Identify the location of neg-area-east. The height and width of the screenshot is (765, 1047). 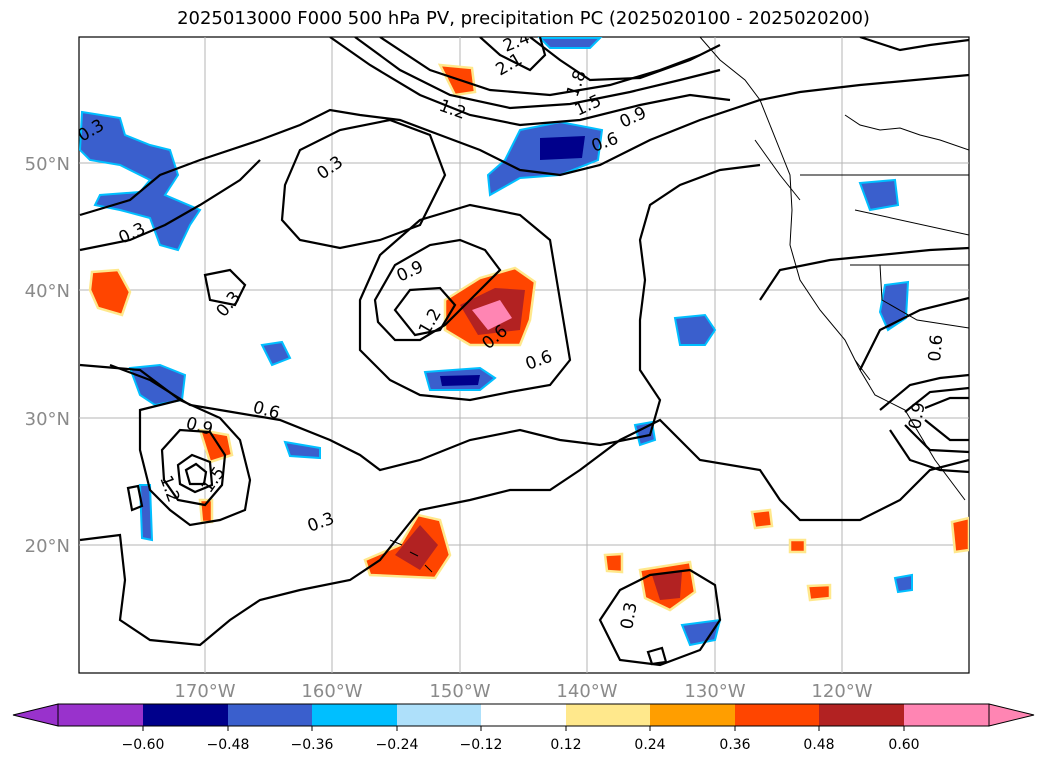
(695, 329).